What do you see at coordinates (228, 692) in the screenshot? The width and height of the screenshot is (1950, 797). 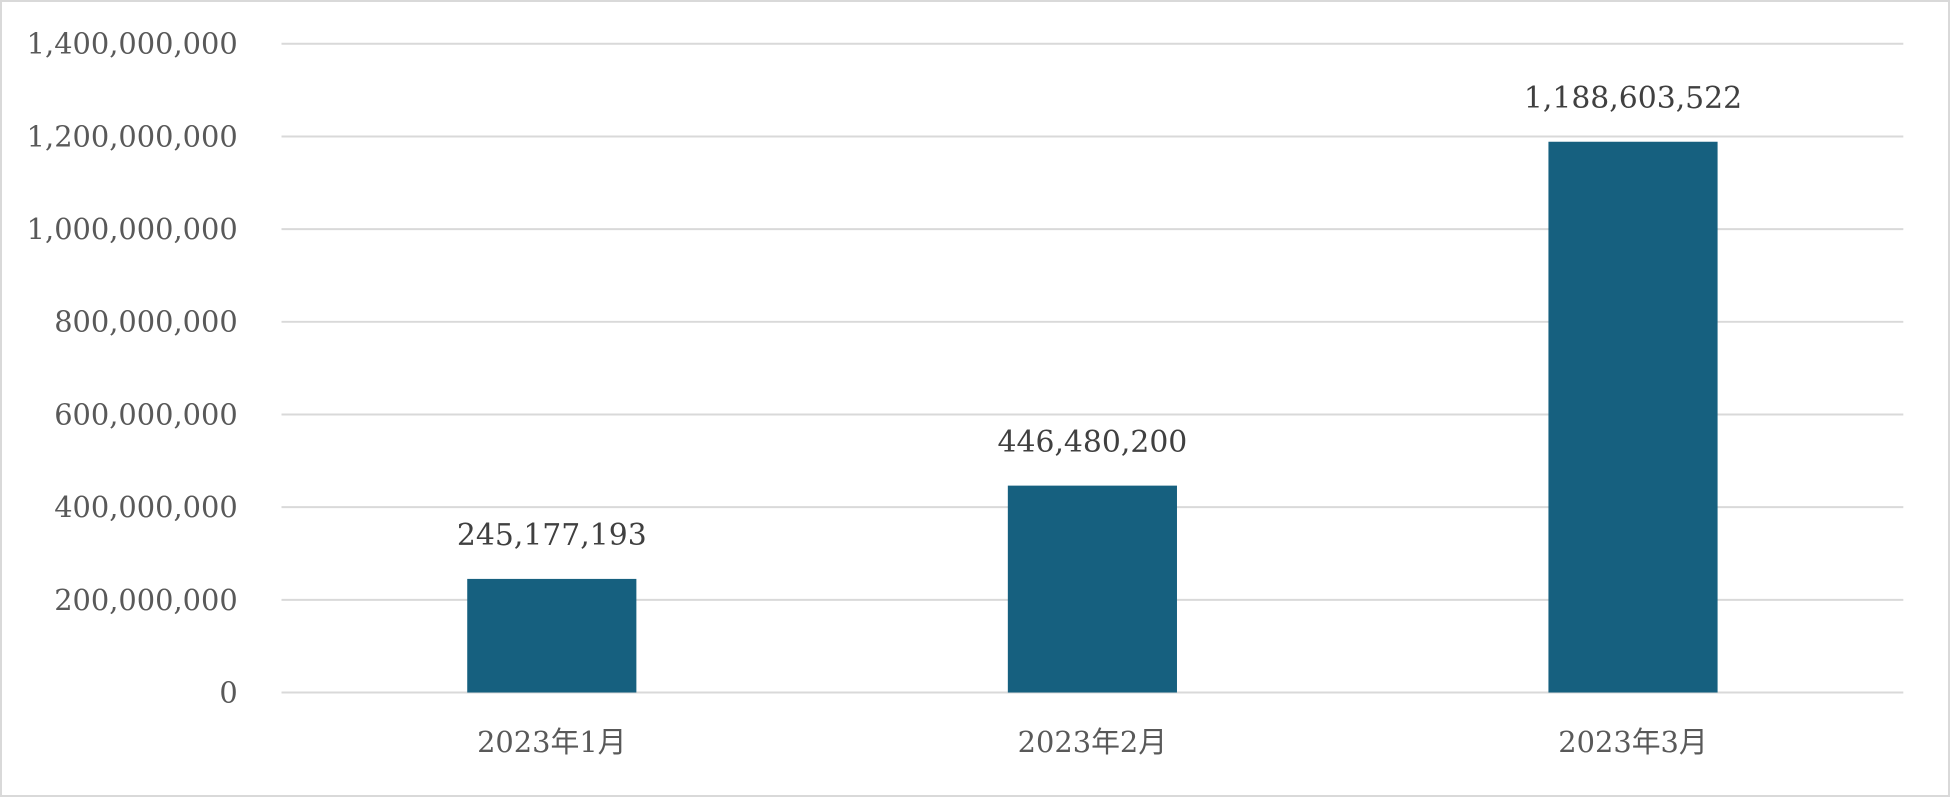 I see `y-tick-label-0: 0` at bounding box center [228, 692].